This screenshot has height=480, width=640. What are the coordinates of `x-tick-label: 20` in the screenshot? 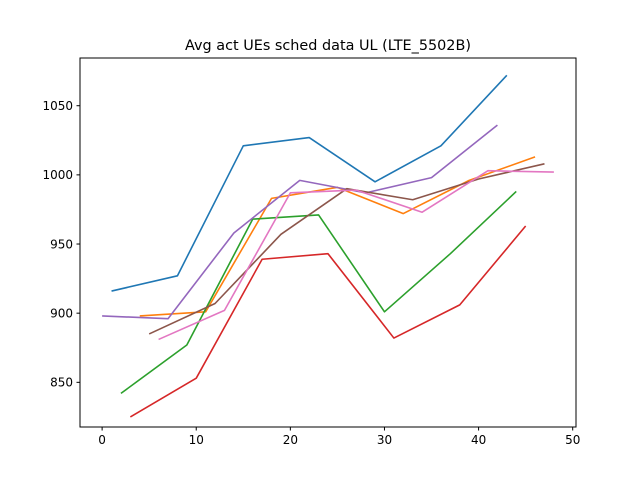 It's located at (290, 440).